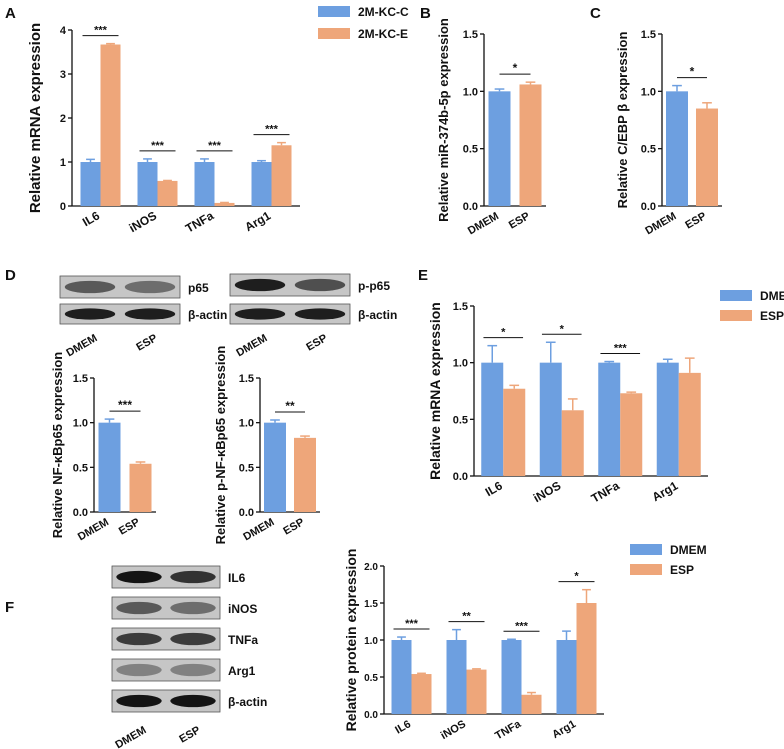 This screenshot has width=784, height=749. I want to click on chart-c-y-axis-label: Relative C/EBP β expression, so click(622, 120).